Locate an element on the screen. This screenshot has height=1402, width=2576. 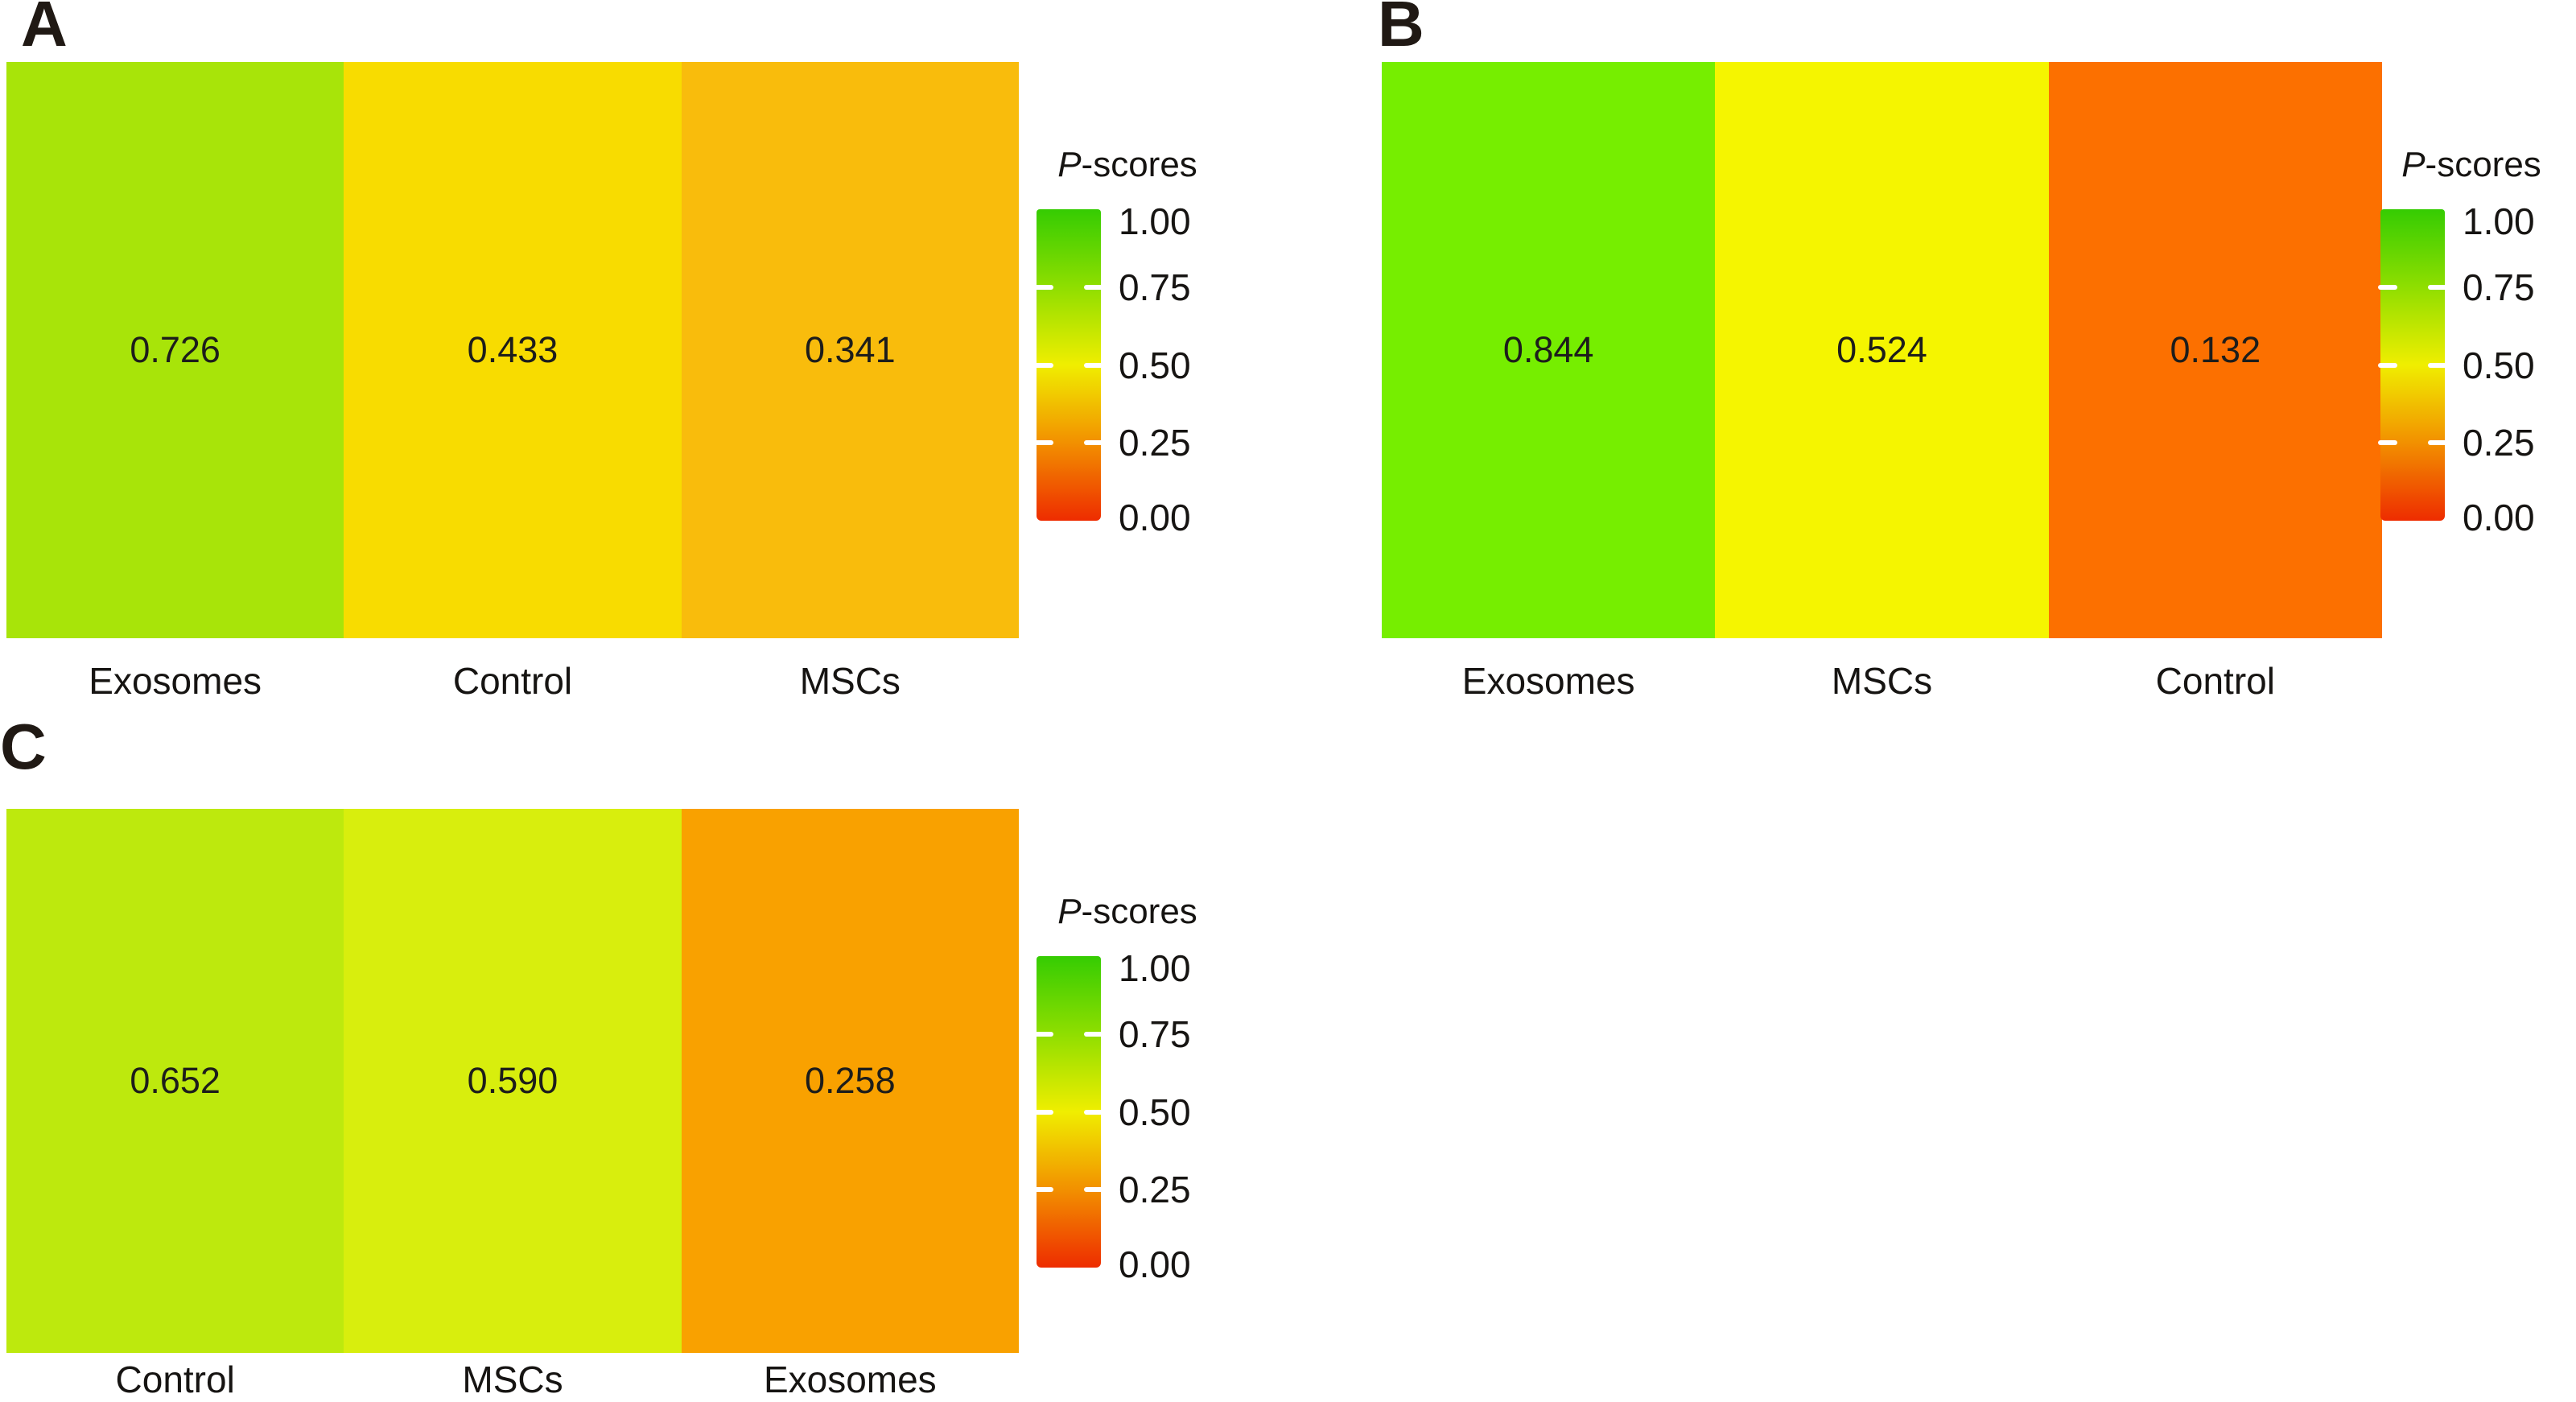
heatmap-cell-c-control: 0.652 is located at coordinates (175, 1081).